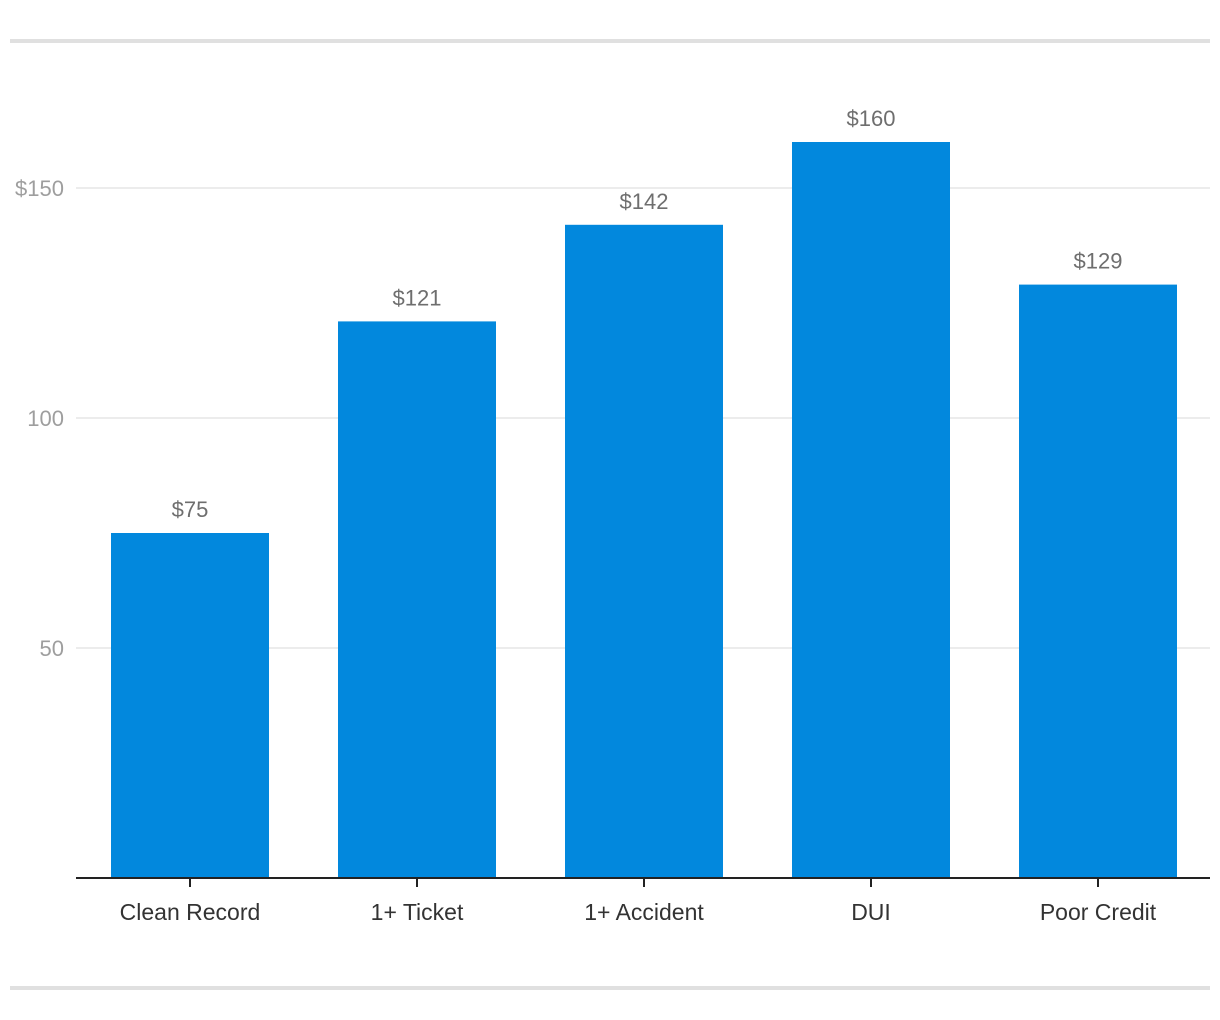  Describe the element at coordinates (1098, 581) in the screenshot. I see `bar-poor-credit` at that location.